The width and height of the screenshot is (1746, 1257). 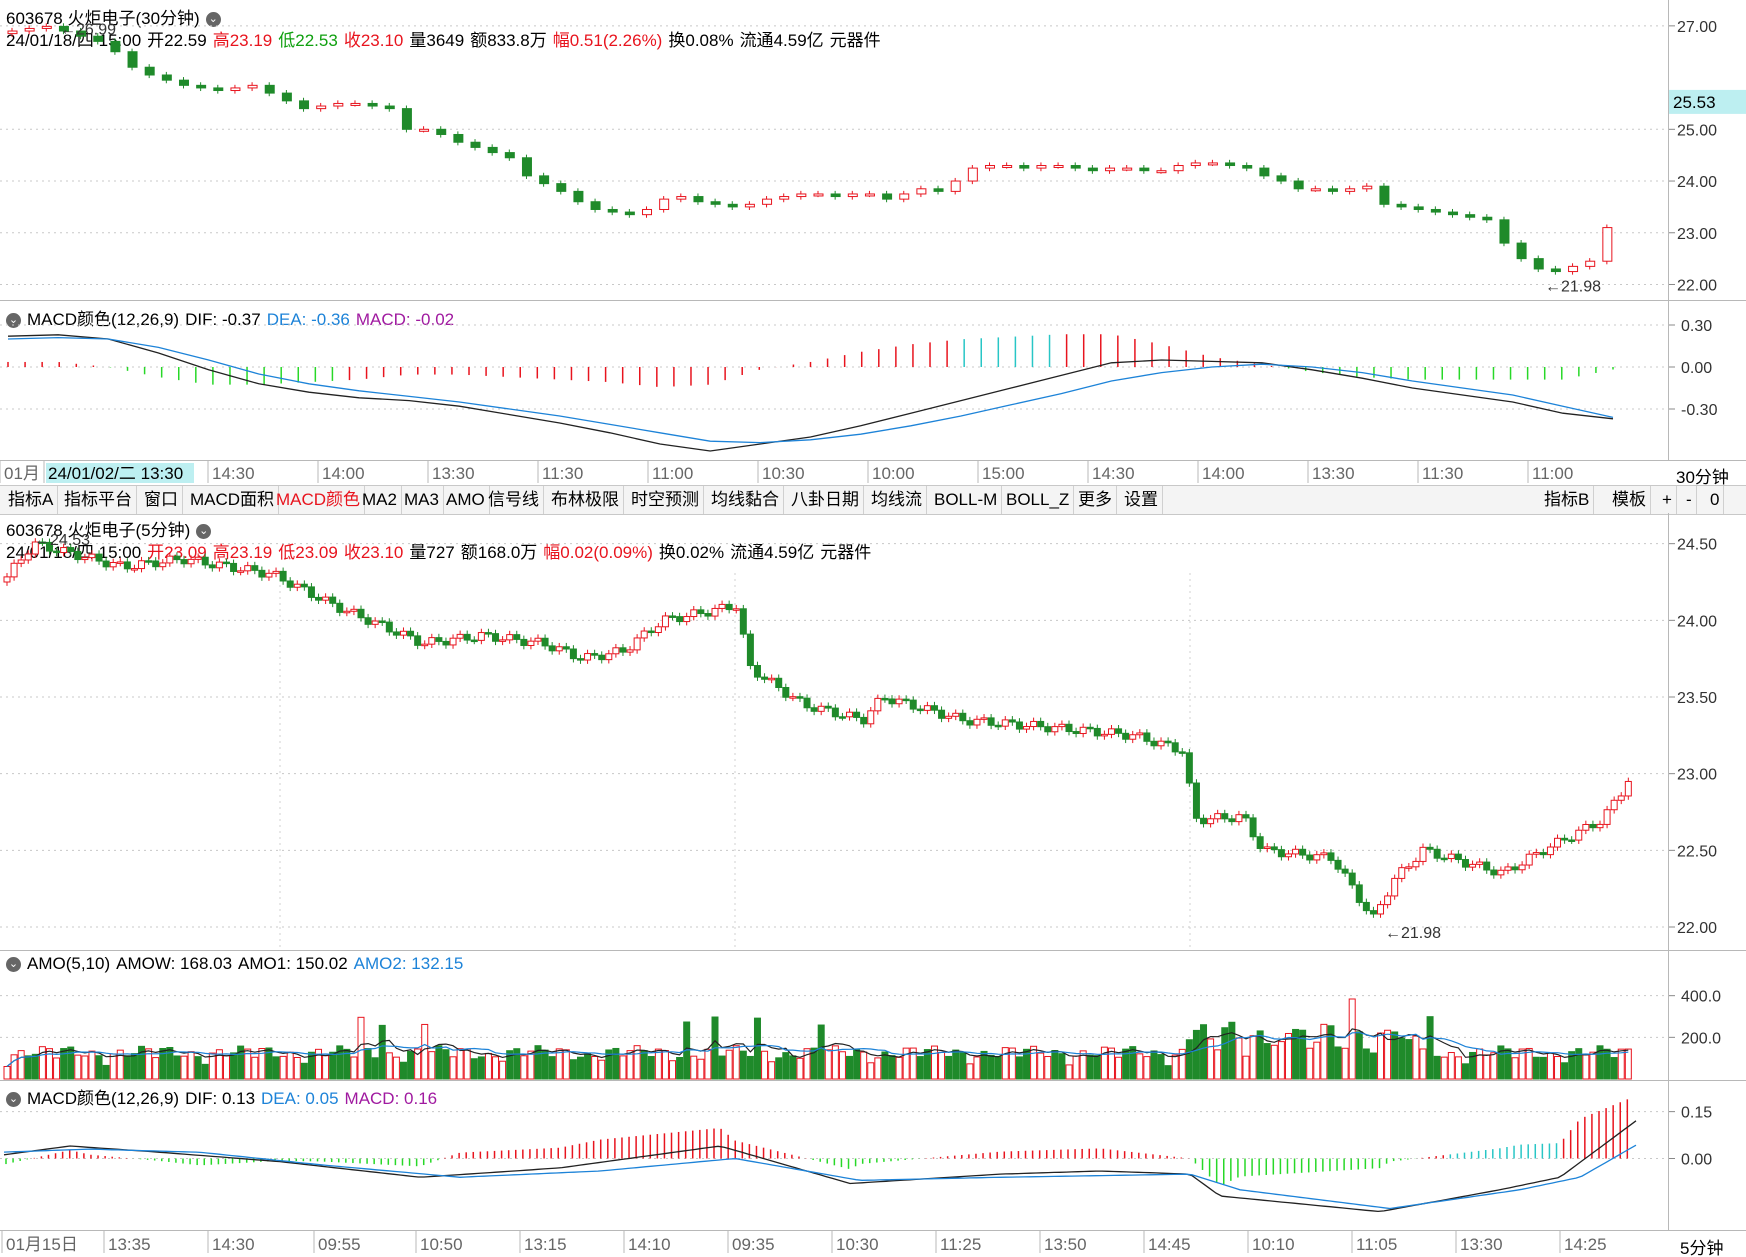 What do you see at coordinates (233, 500) in the screenshot?
I see `toolbar-tab-3: MACD面积` at bounding box center [233, 500].